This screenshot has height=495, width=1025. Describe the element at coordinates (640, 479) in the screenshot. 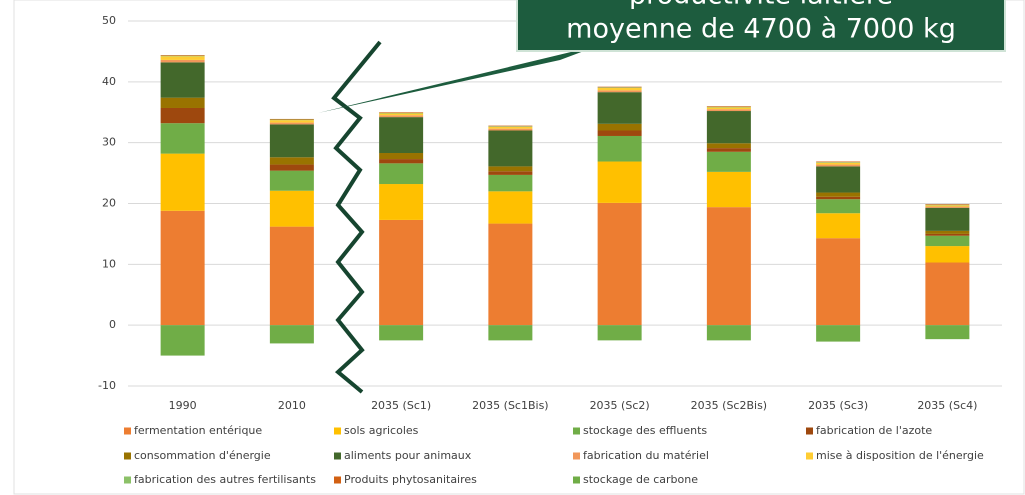

I see `legend-label: stockage de carbone` at that location.